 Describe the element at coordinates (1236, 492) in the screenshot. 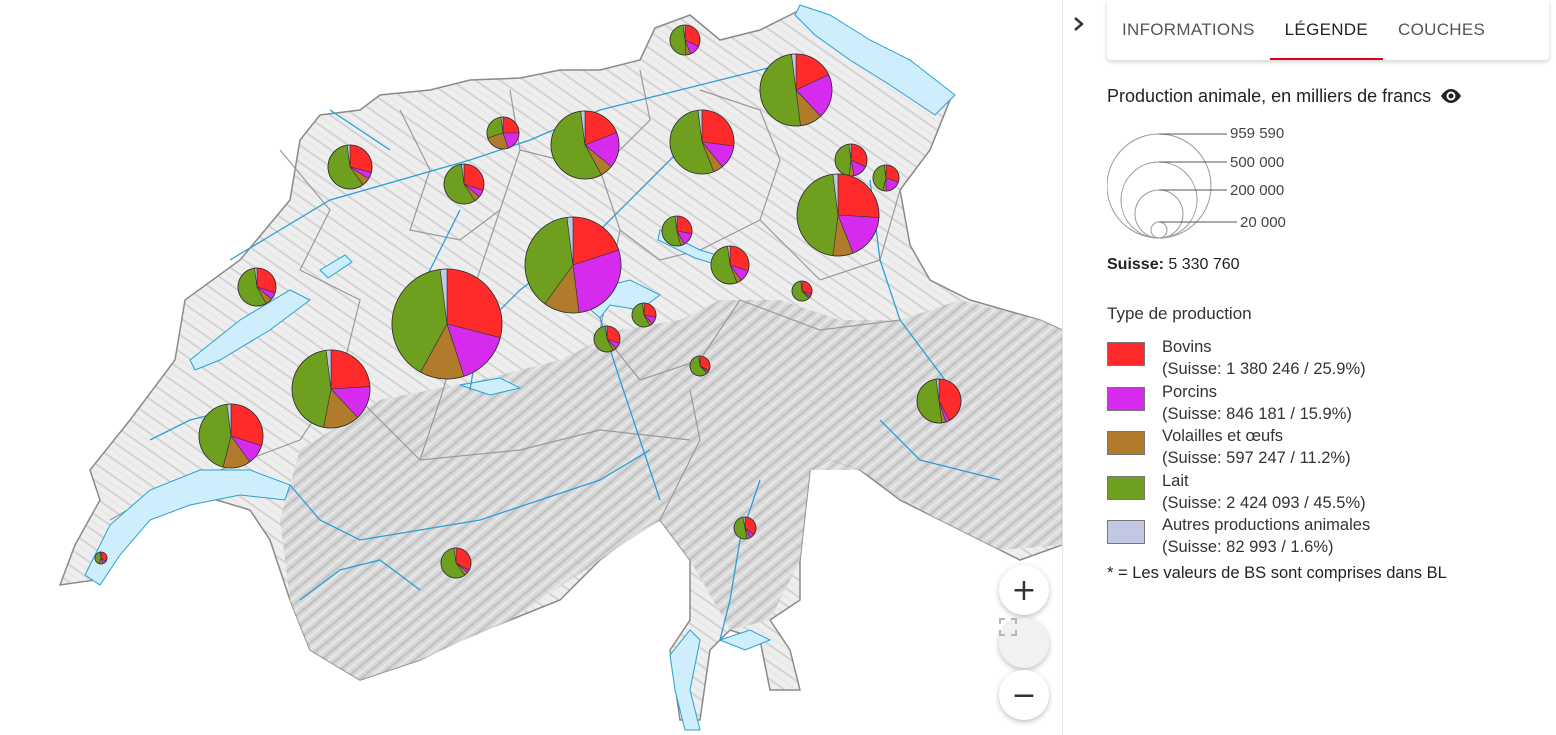

I see `legend-item-lait: Lait (Suisse: 2 424 093 / 45.5%)` at that location.